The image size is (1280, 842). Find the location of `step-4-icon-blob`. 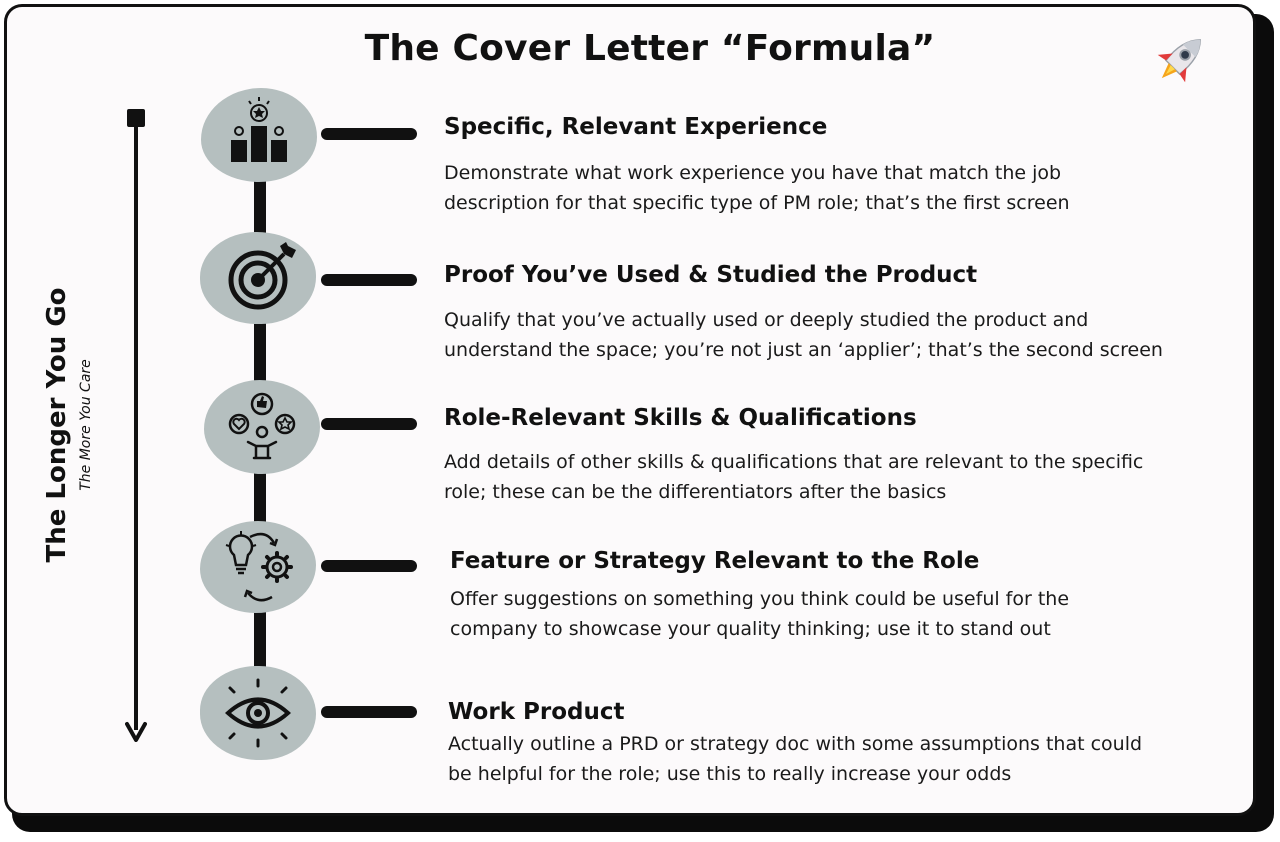

step-4-icon-blob is located at coordinates (258, 567).